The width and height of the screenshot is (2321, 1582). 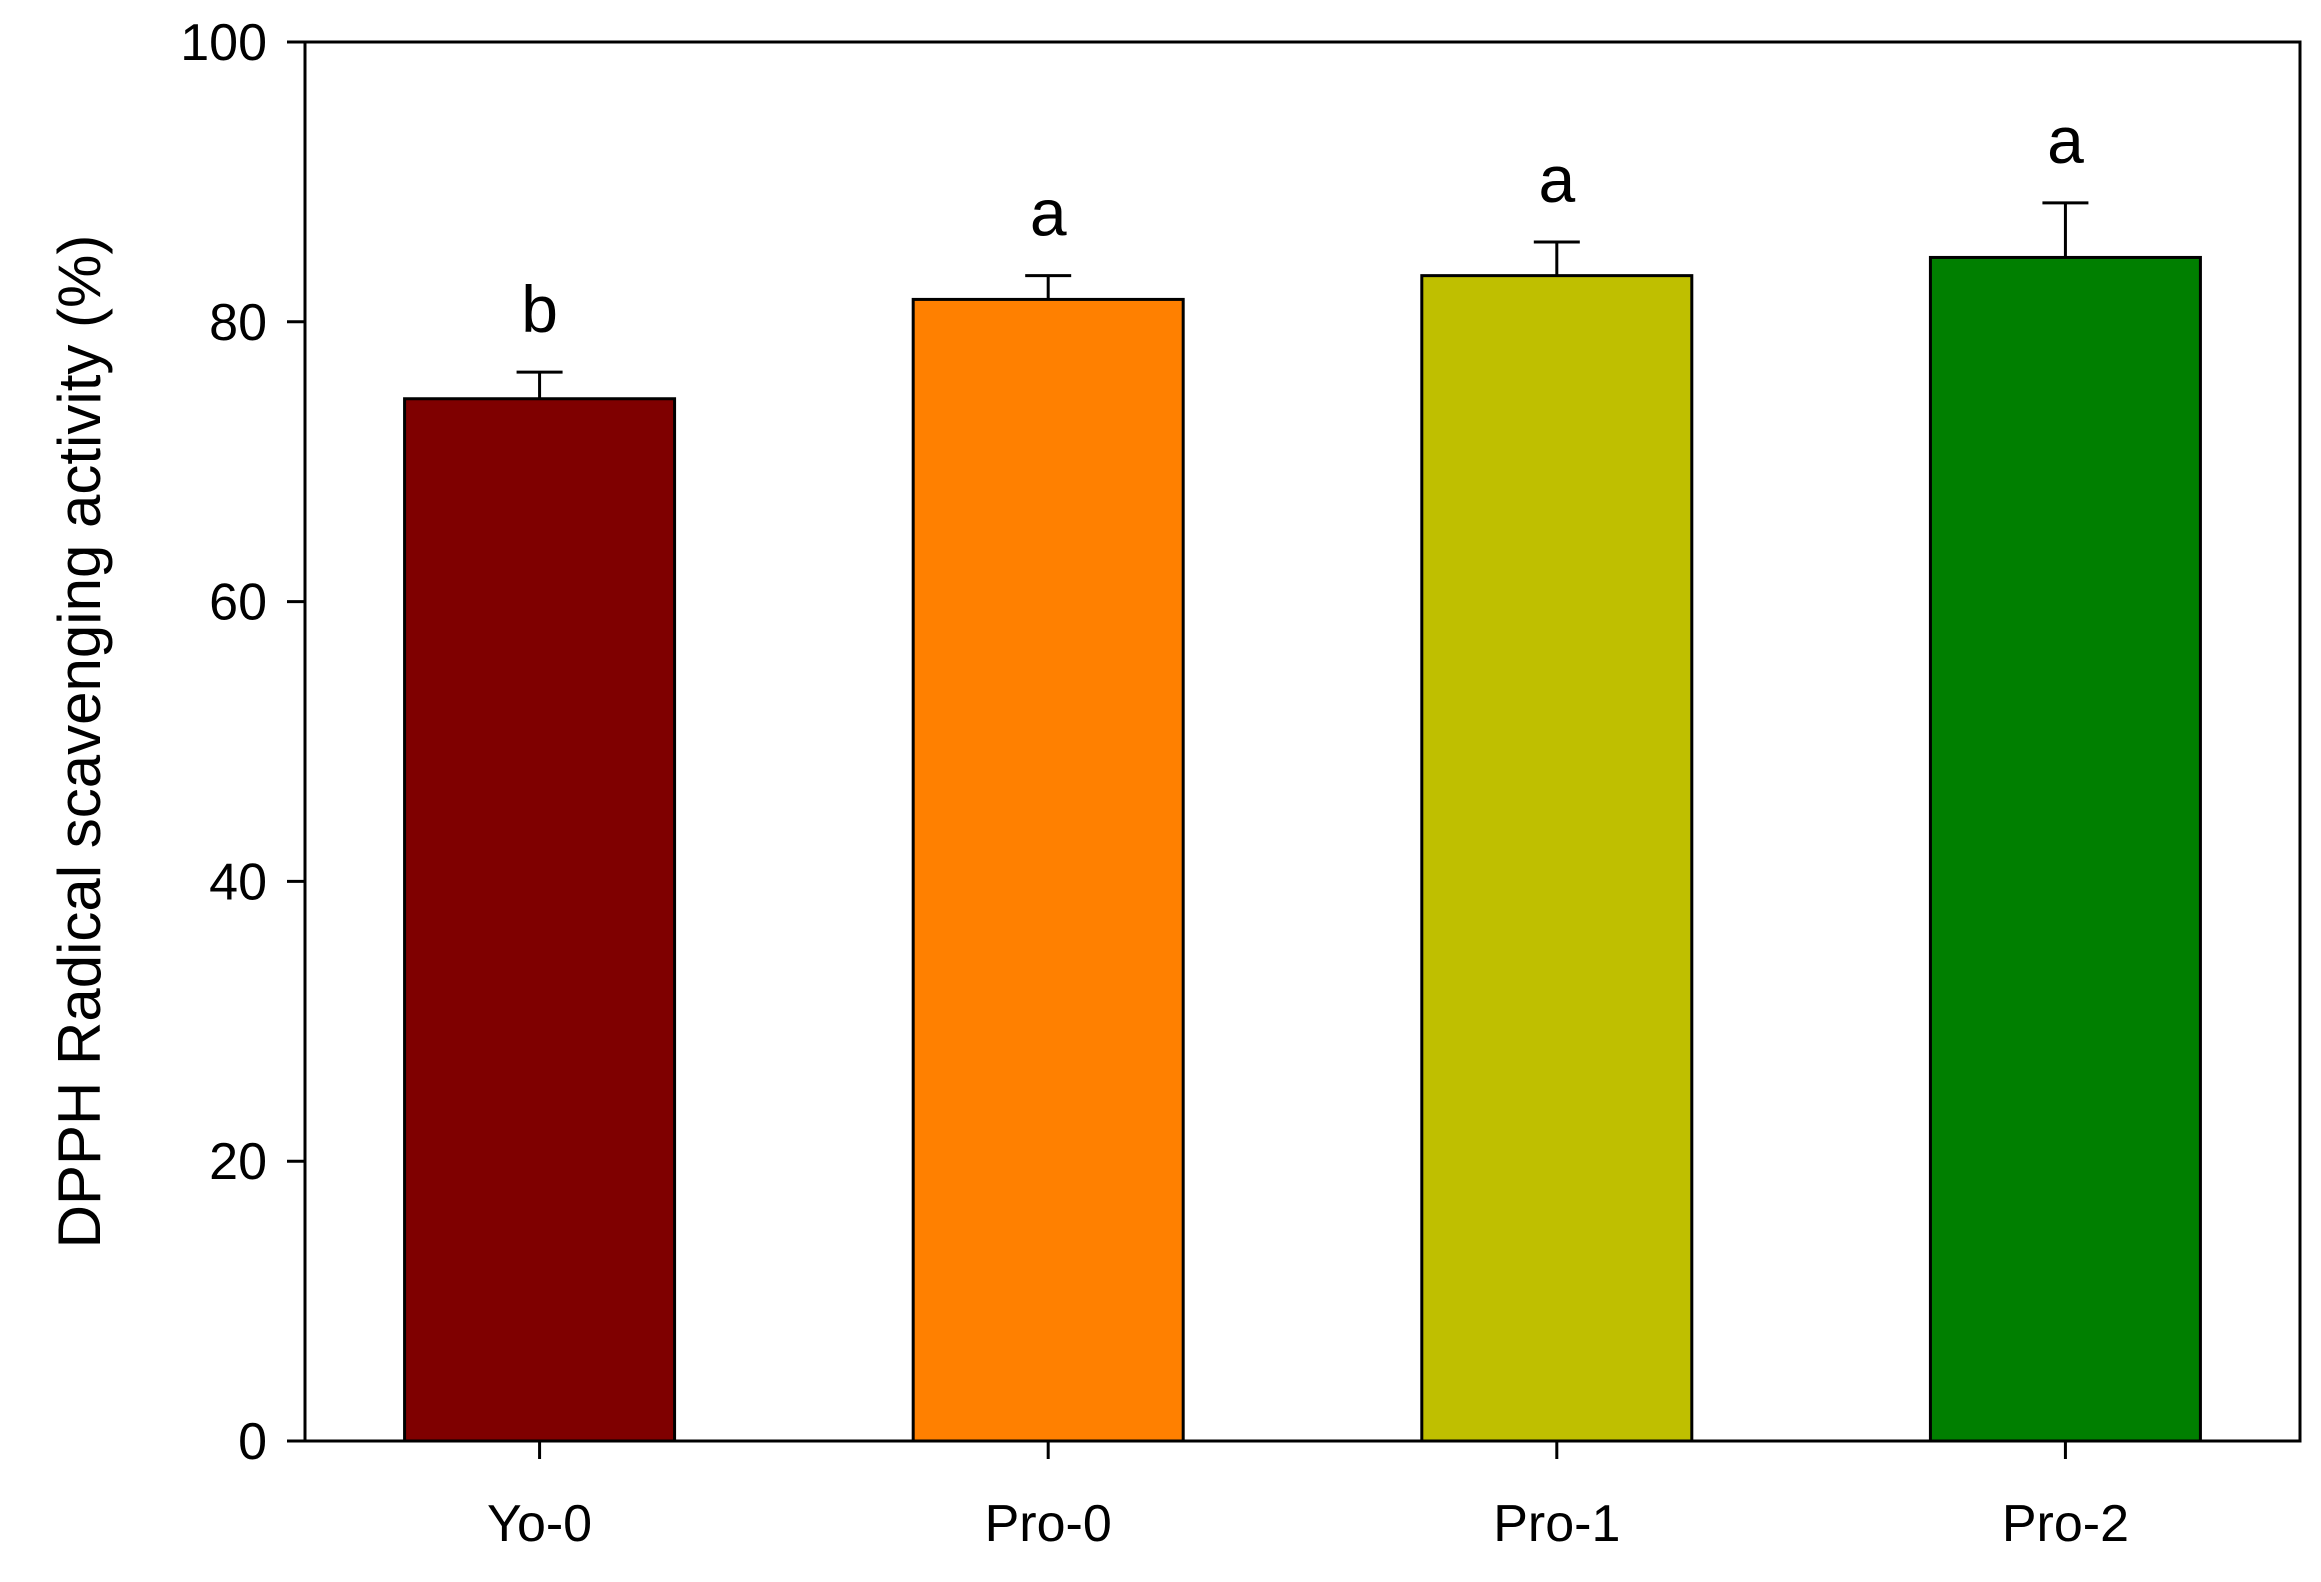 I want to click on y-ticks-layer: 0 20 40 60 80 100, so click(x=242, y=742).